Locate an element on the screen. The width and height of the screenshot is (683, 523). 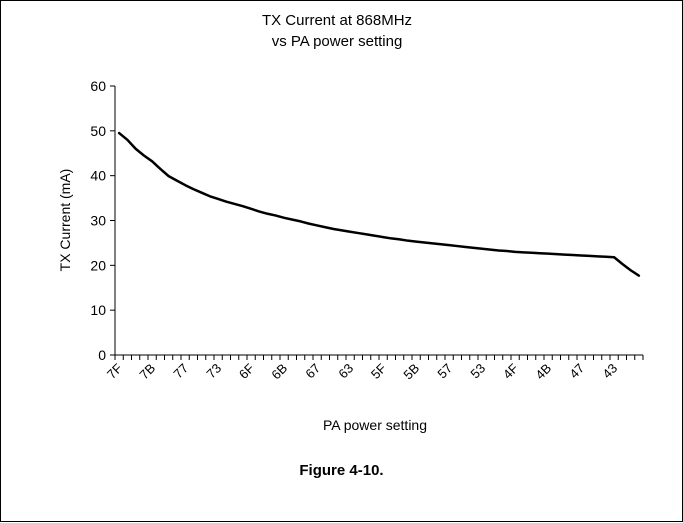
x-tick-label: 53 is located at coordinates (477, 371).